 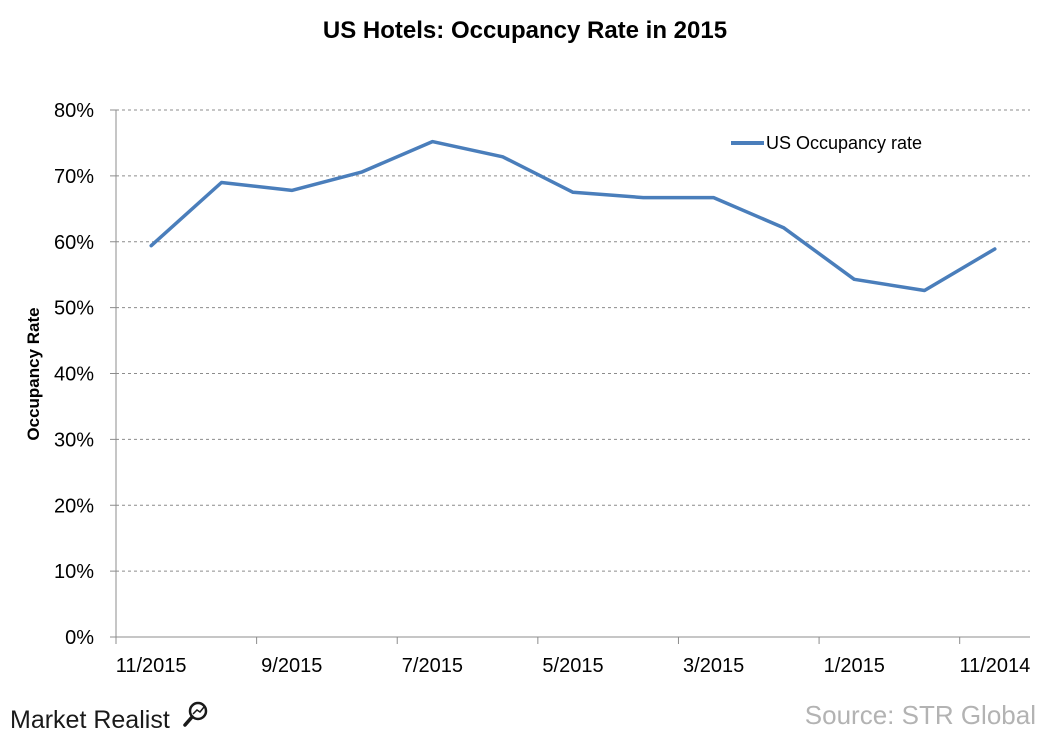 I want to click on x-tick-label: 9/2015, so click(x=291, y=666).